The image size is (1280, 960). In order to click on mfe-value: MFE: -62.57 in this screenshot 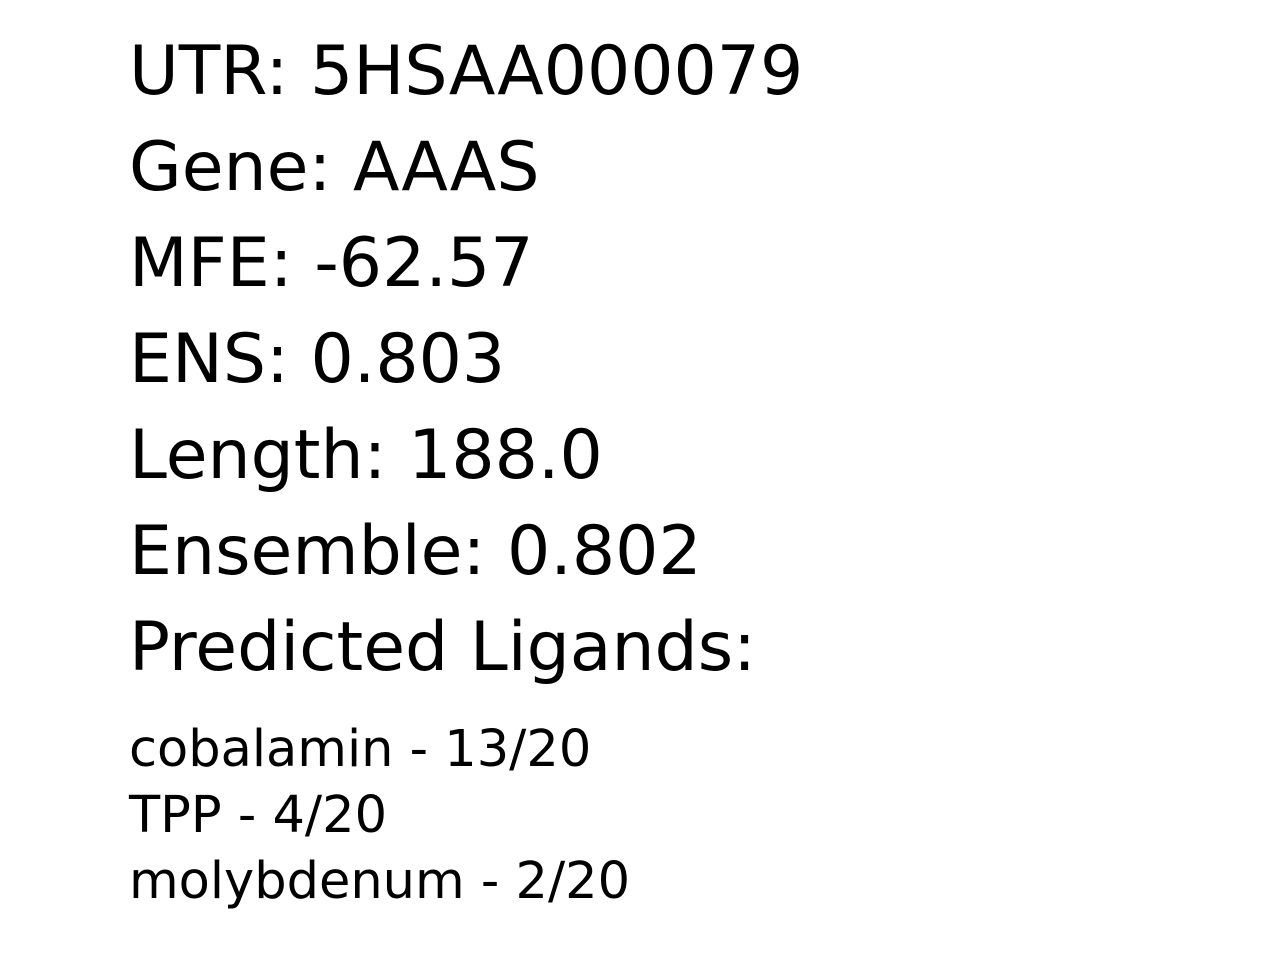, I will do `click(331, 263)`.